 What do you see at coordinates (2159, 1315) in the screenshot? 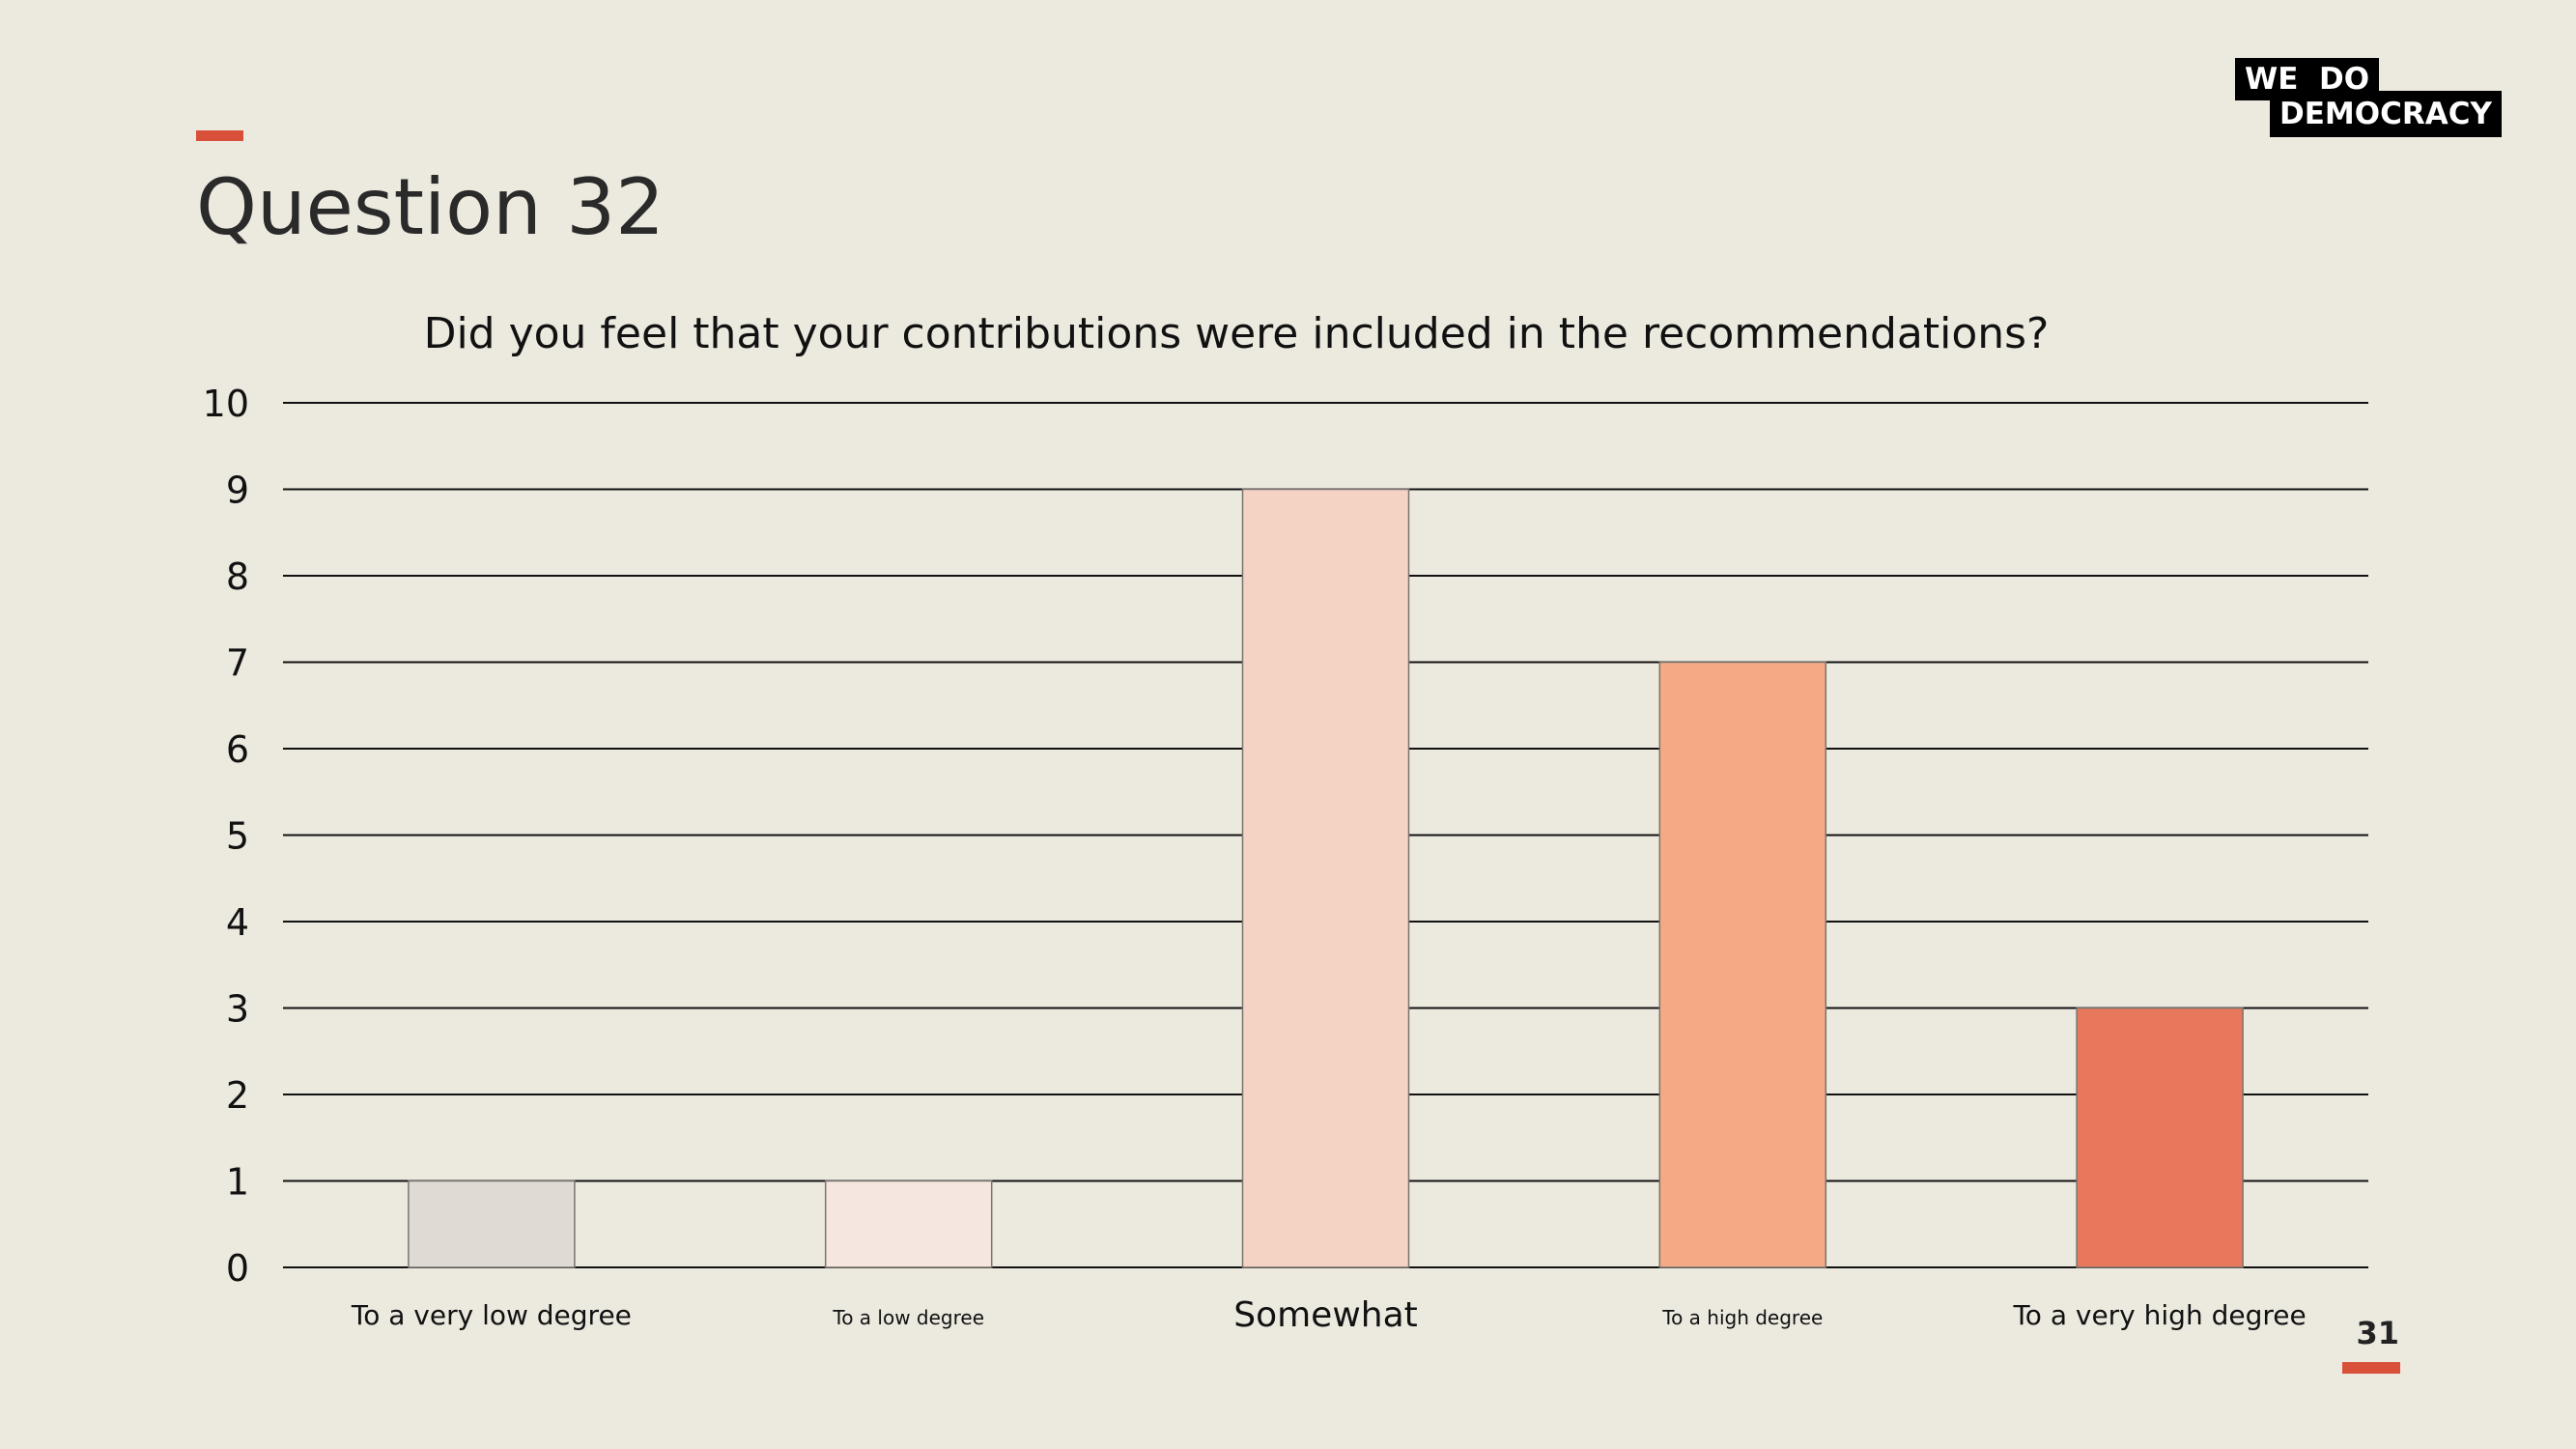
I see `x-tick-label: To a very high degree` at bounding box center [2159, 1315].